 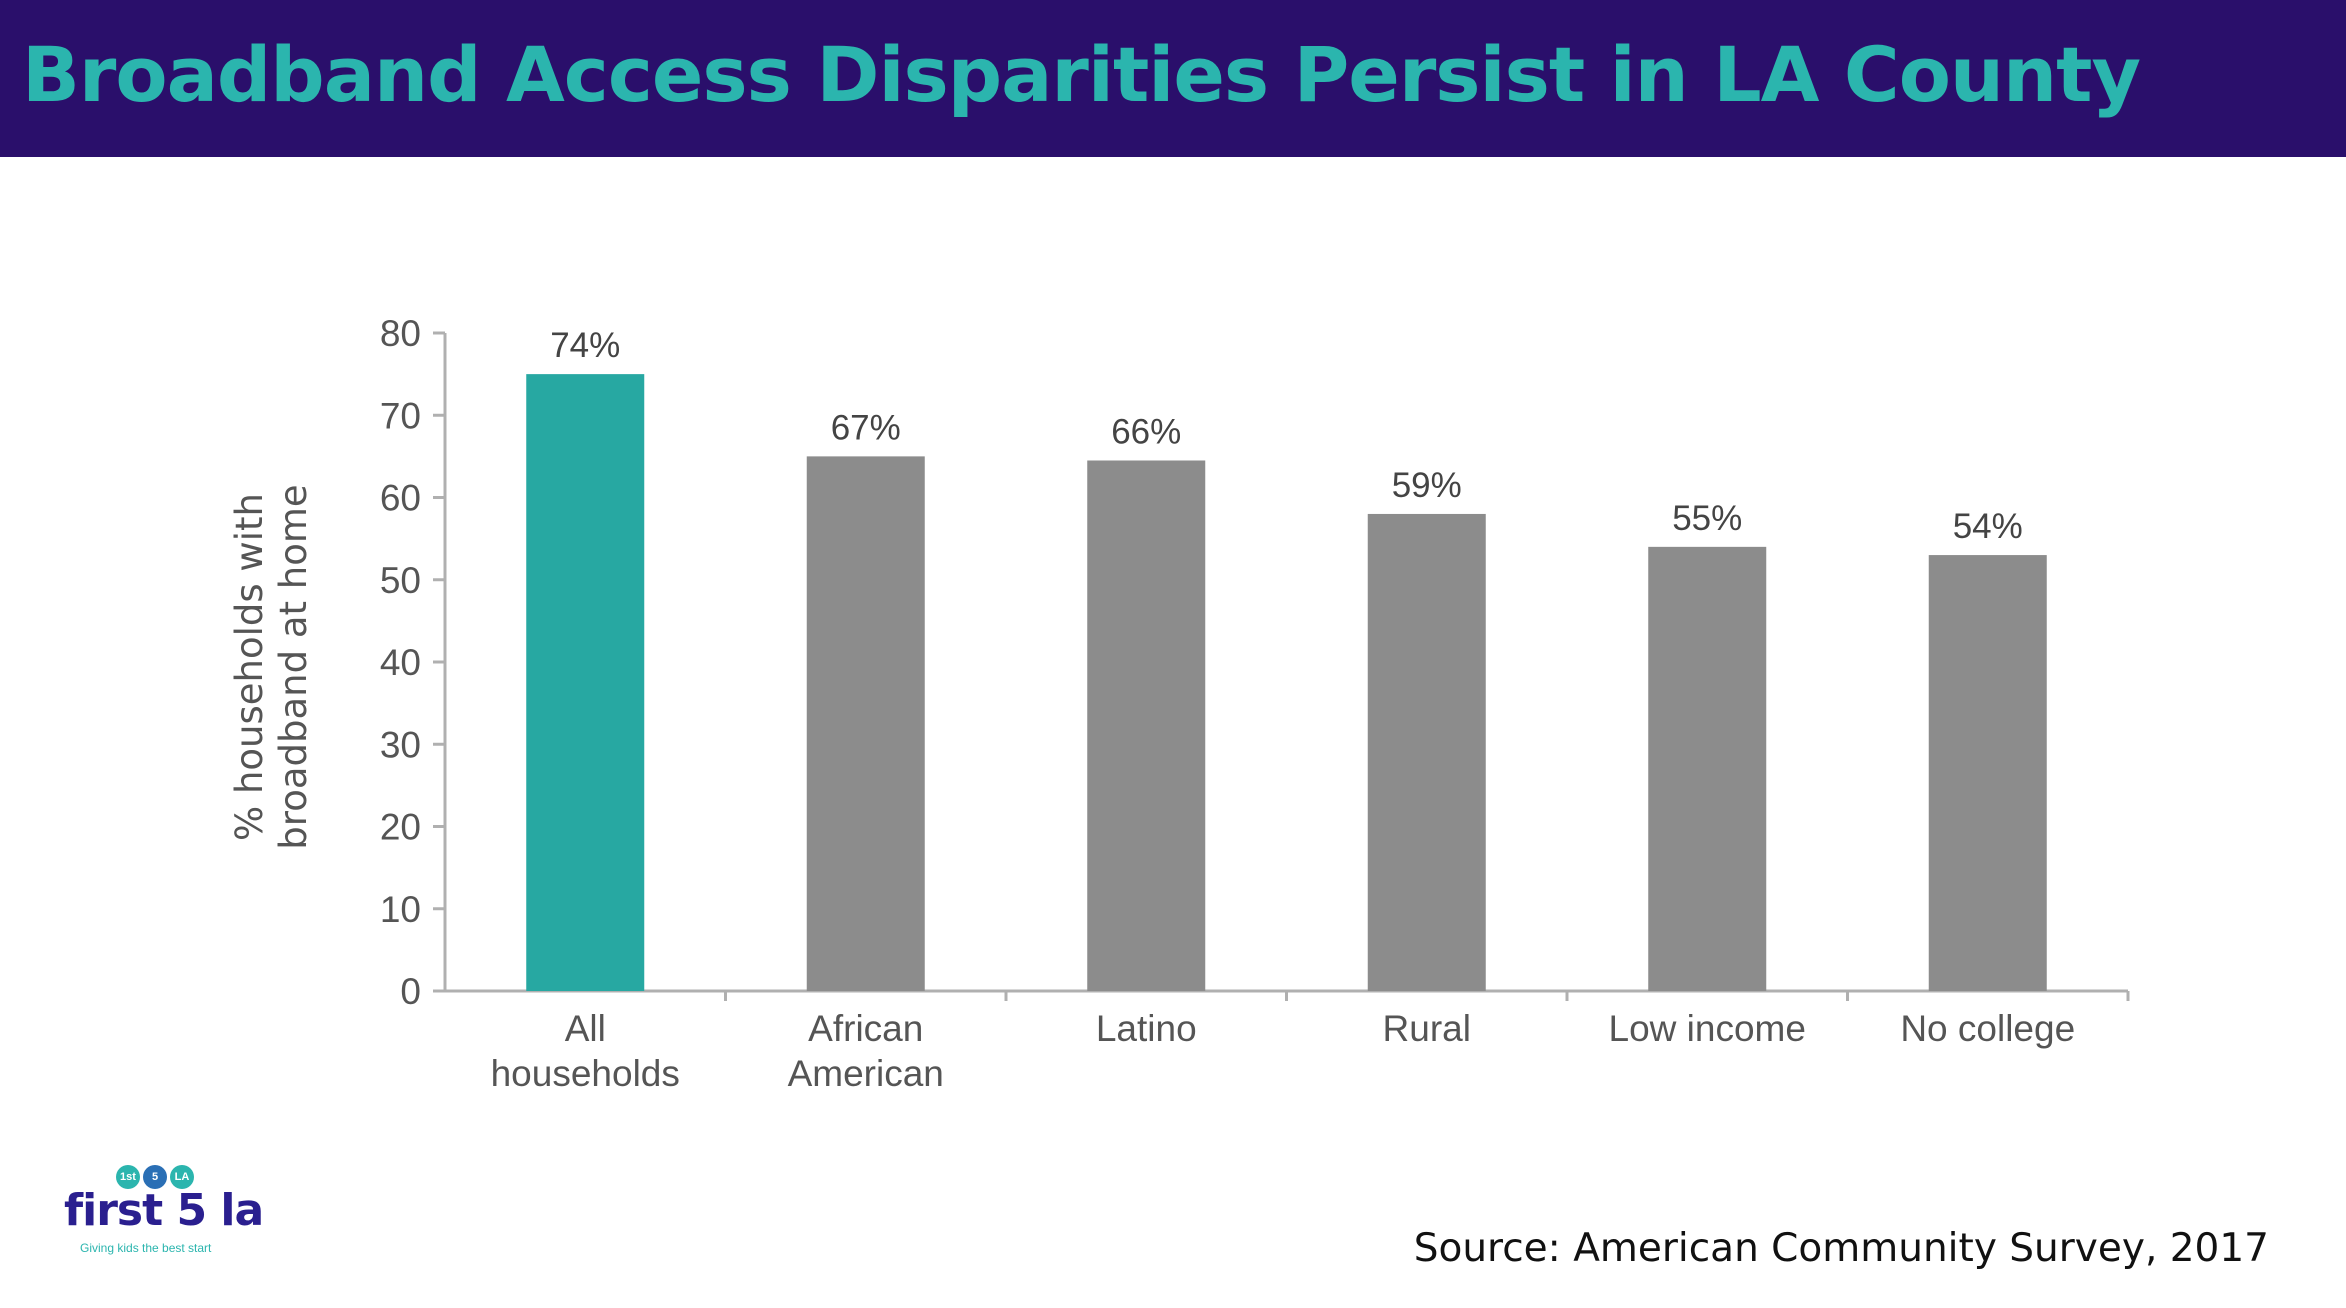 What do you see at coordinates (400, 415) in the screenshot?
I see `y-tick-label: 70` at bounding box center [400, 415].